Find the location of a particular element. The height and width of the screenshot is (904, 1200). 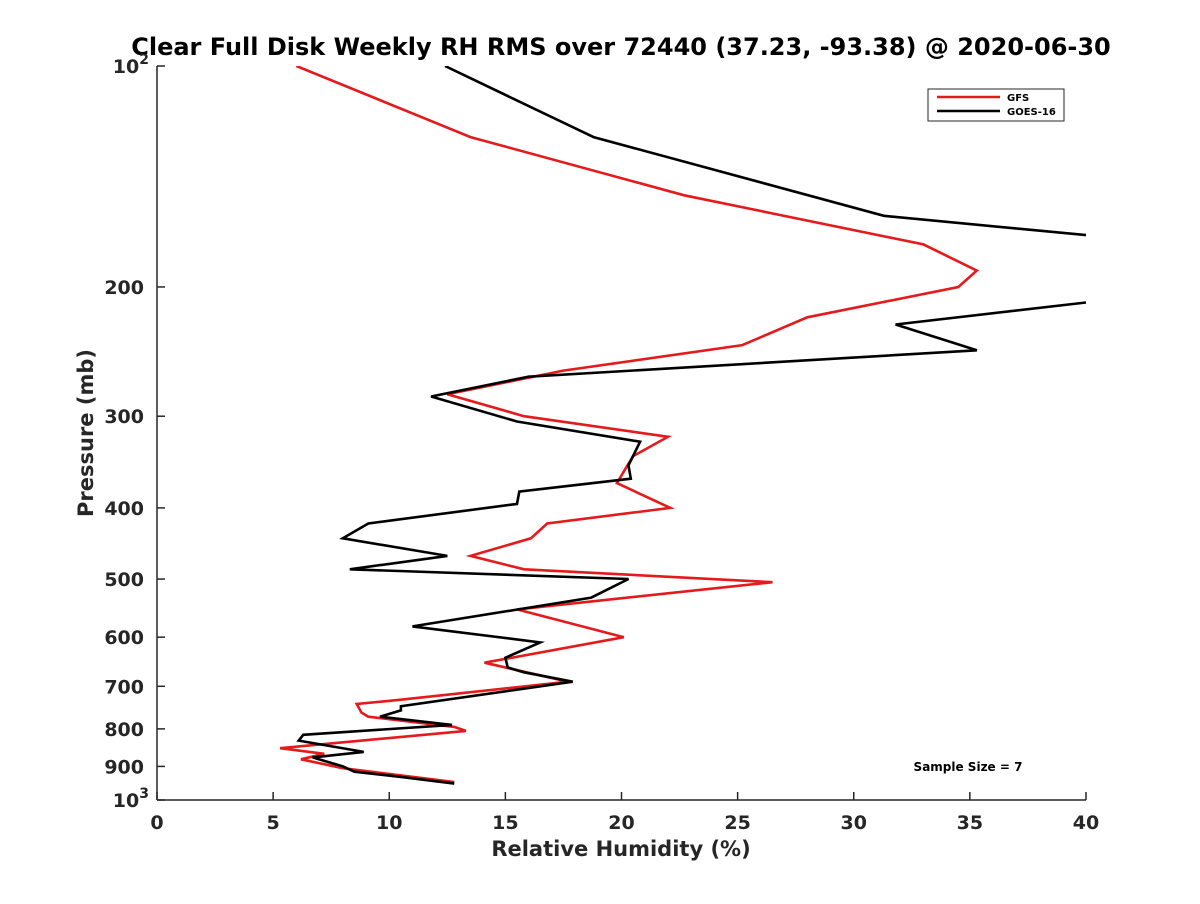

y-tick-label: 900 is located at coordinates (124, 767).